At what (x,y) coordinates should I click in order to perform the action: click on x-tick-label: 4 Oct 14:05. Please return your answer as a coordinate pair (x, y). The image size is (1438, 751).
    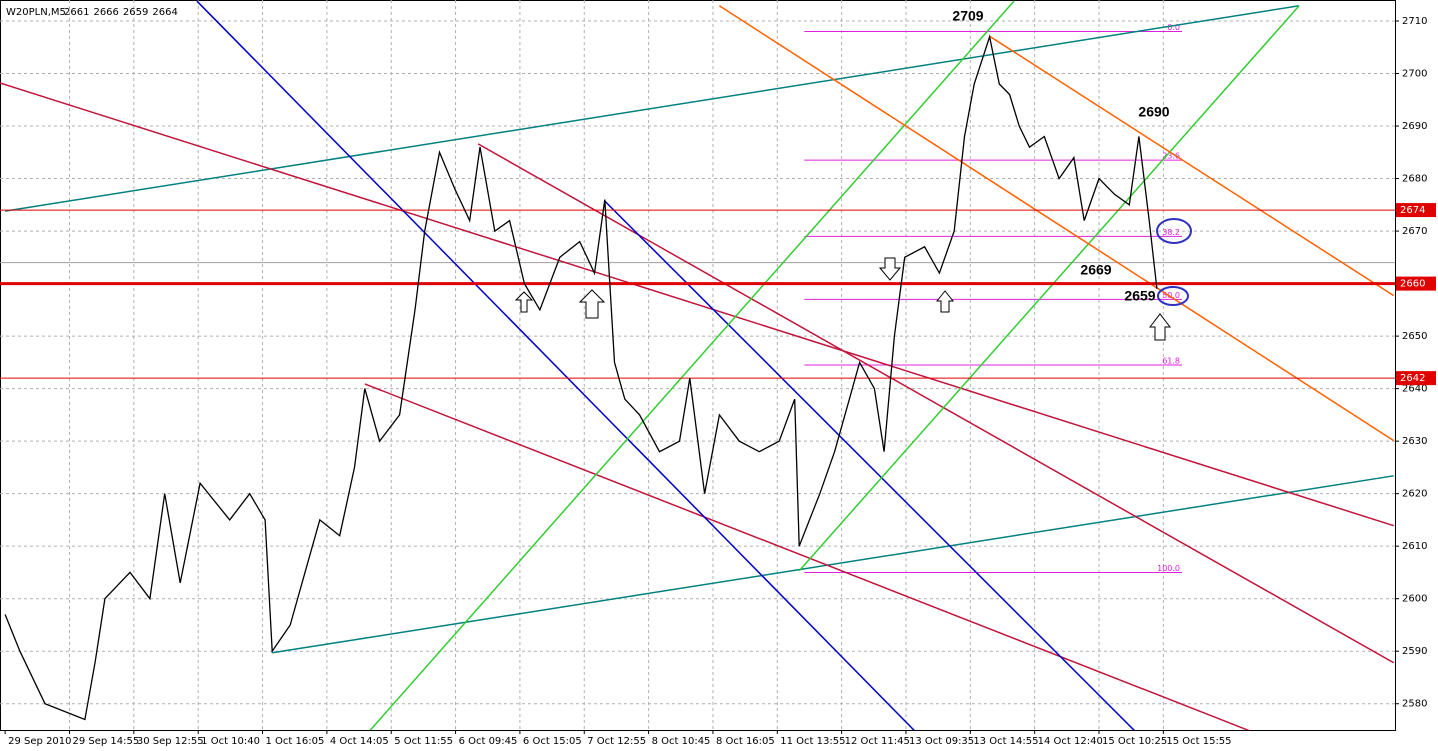
    Looking at the image, I should click on (359, 741).